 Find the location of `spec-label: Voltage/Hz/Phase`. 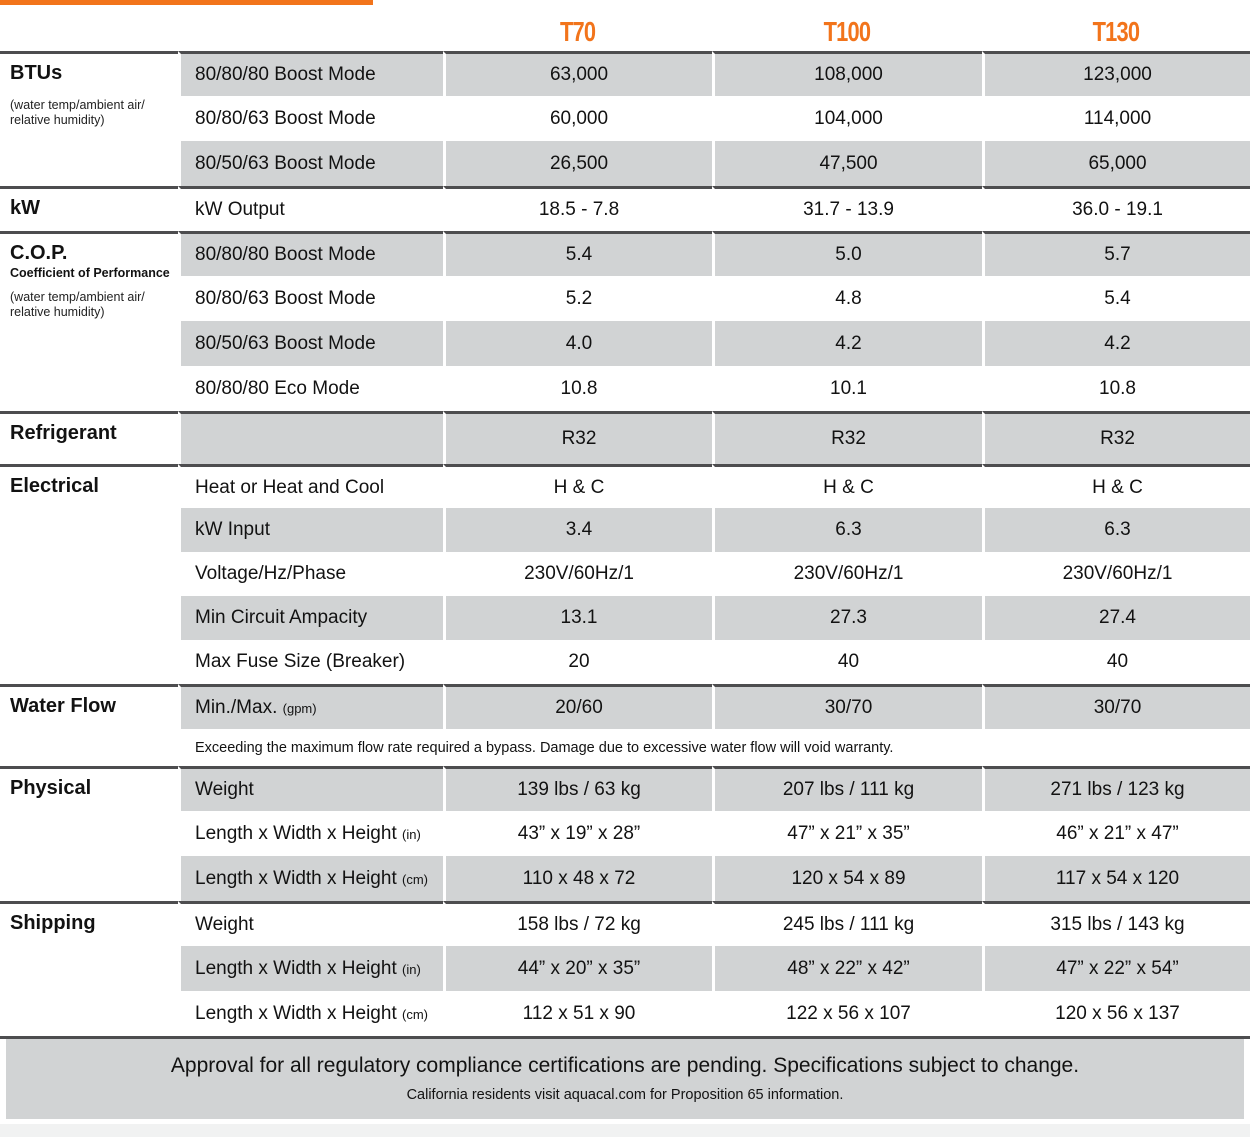

spec-label: Voltage/Hz/Phase is located at coordinates (310, 574).